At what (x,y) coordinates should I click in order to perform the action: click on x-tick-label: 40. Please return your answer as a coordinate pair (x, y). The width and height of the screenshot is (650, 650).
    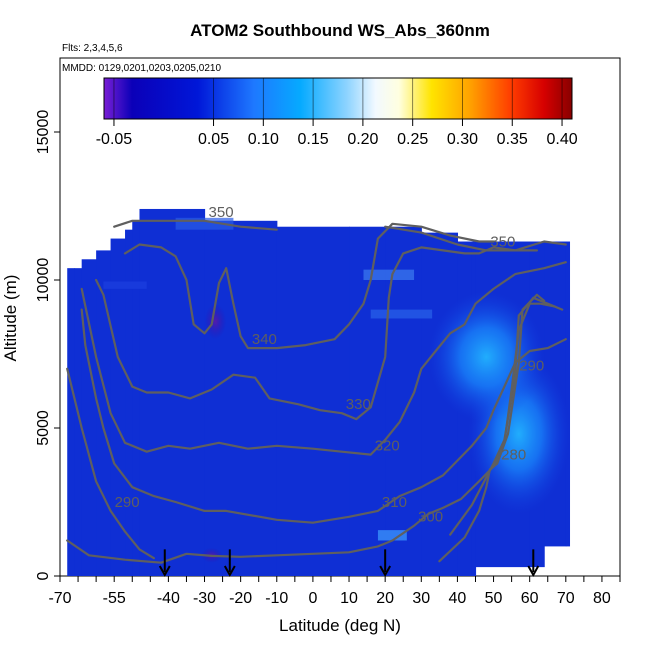
    Looking at the image, I should click on (458, 598).